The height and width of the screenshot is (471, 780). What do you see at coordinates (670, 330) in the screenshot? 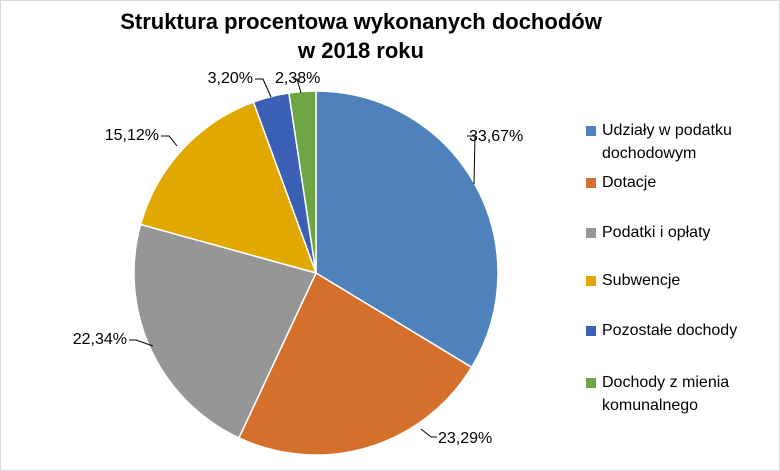
I see `legend-label-line: Pozostałe dochody` at bounding box center [670, 330].